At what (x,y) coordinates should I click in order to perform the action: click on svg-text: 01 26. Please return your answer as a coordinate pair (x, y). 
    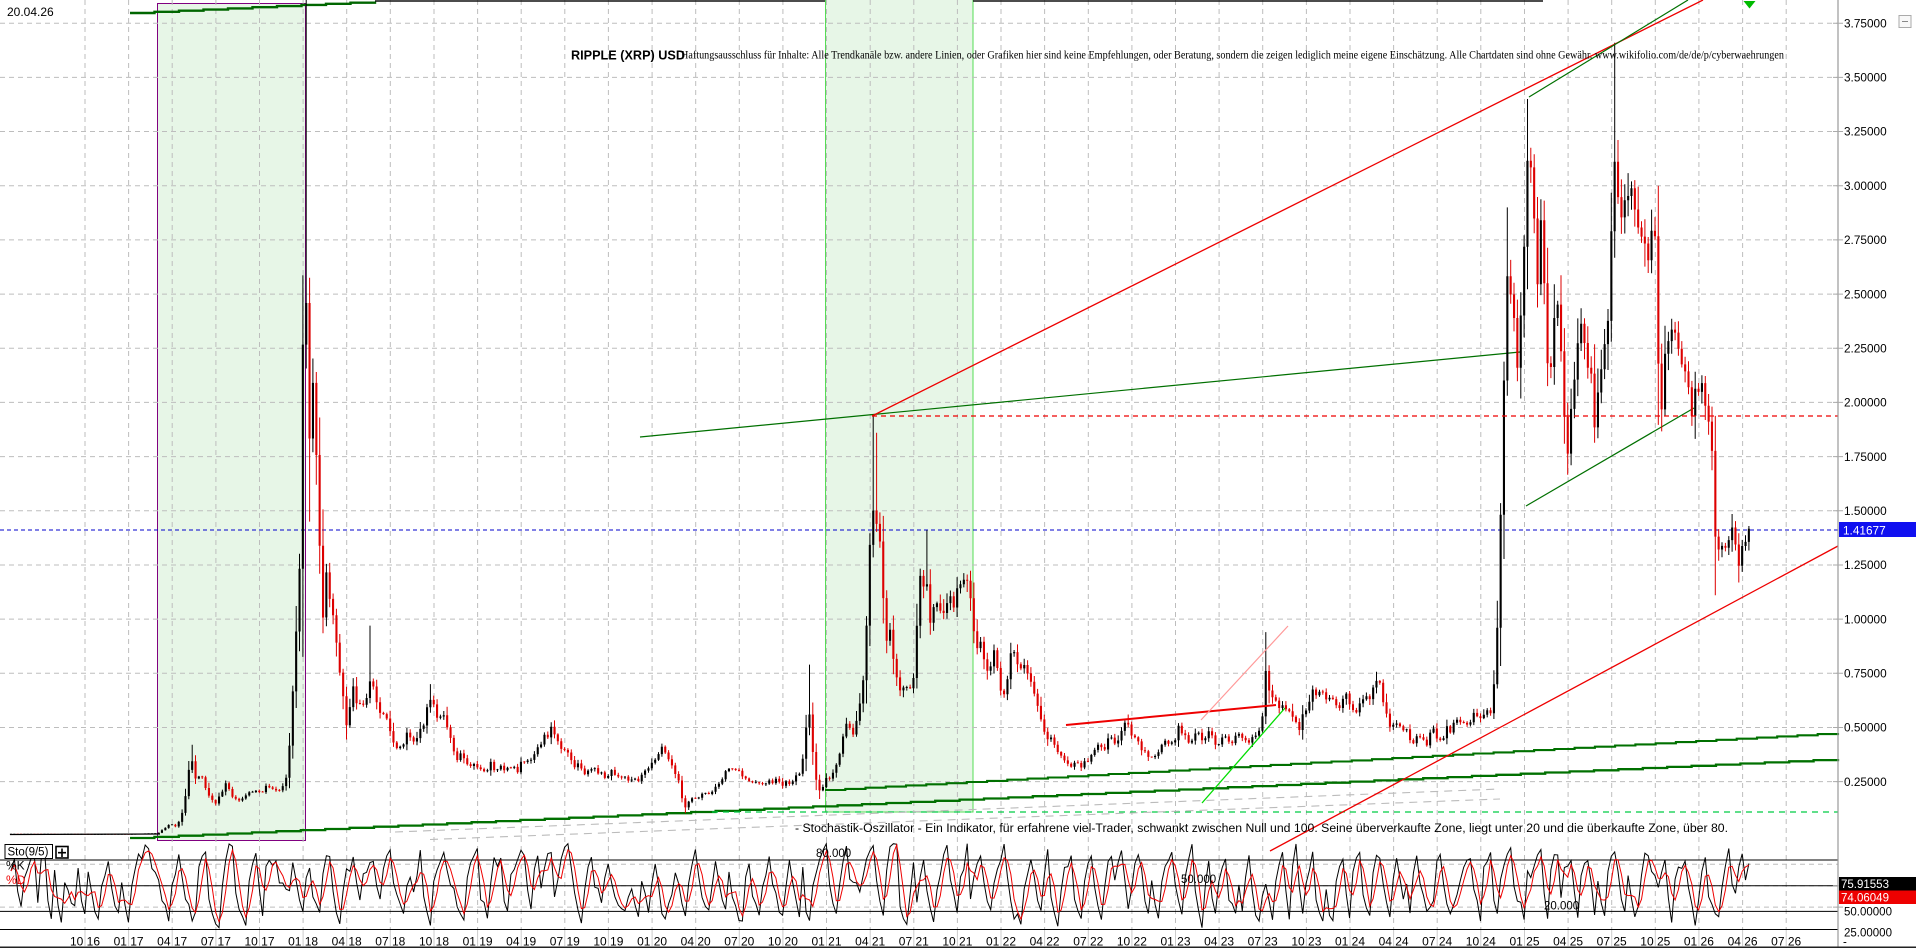
    Looking at the image, I should click on (1699, 941).